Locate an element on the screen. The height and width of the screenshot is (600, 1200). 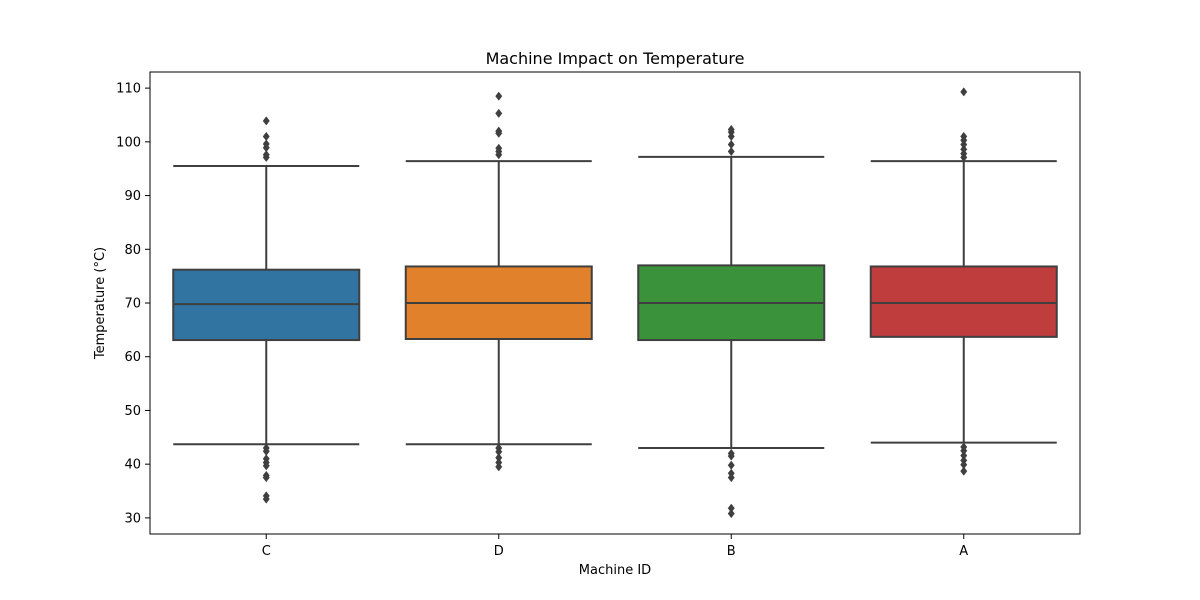
y-tick-label: 60 is located at coordinates (132, 357).